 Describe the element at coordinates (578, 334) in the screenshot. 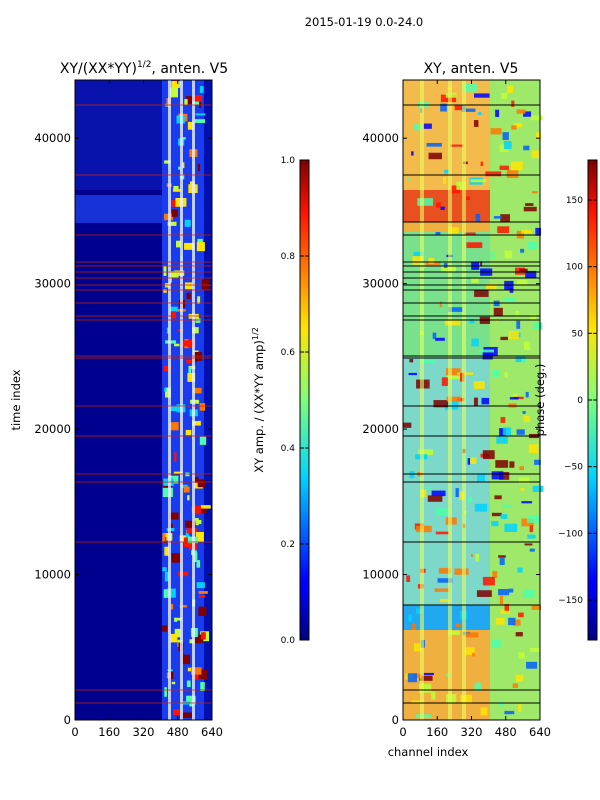

I see `colorbar-tick-label: 50` at that location.